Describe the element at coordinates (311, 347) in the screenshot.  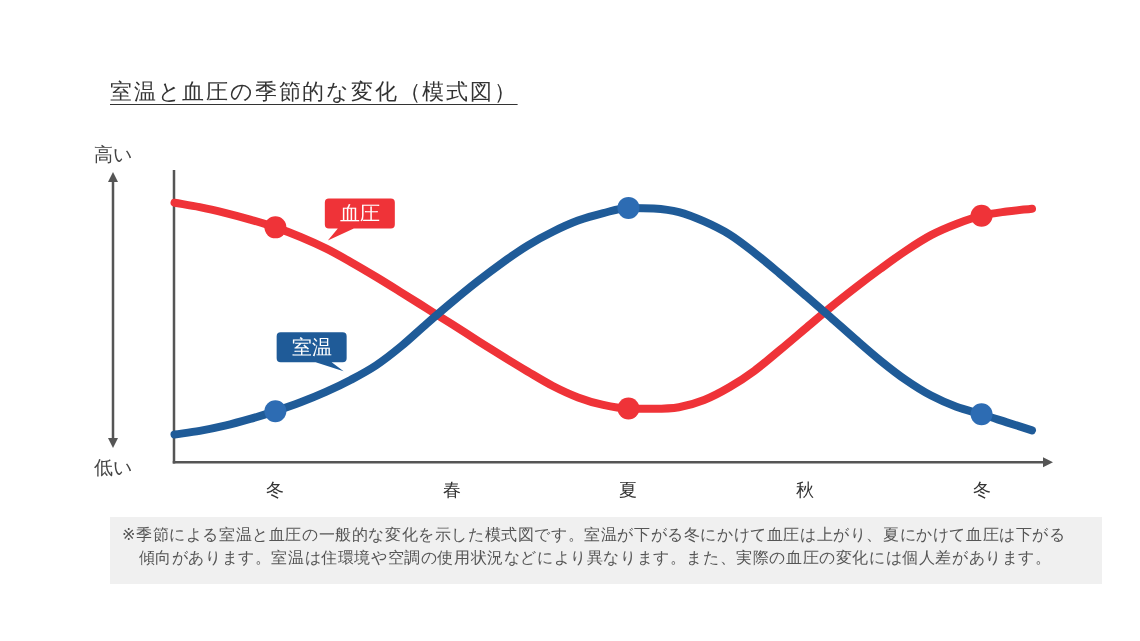
I see `series-label: 室温` at that location.